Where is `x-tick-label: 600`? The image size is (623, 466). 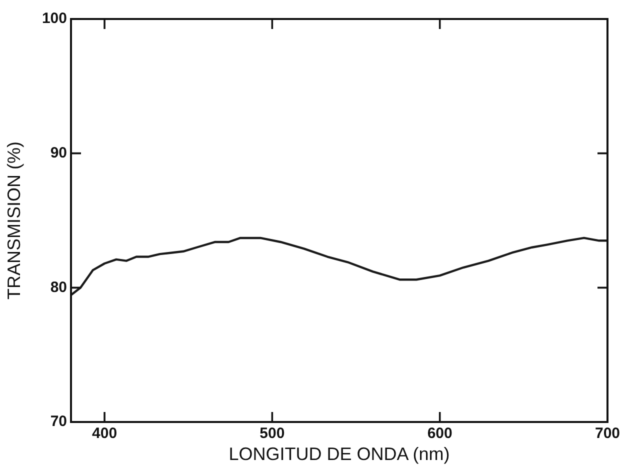
x-tick-label: 600 is located at coordinates (439, 433).